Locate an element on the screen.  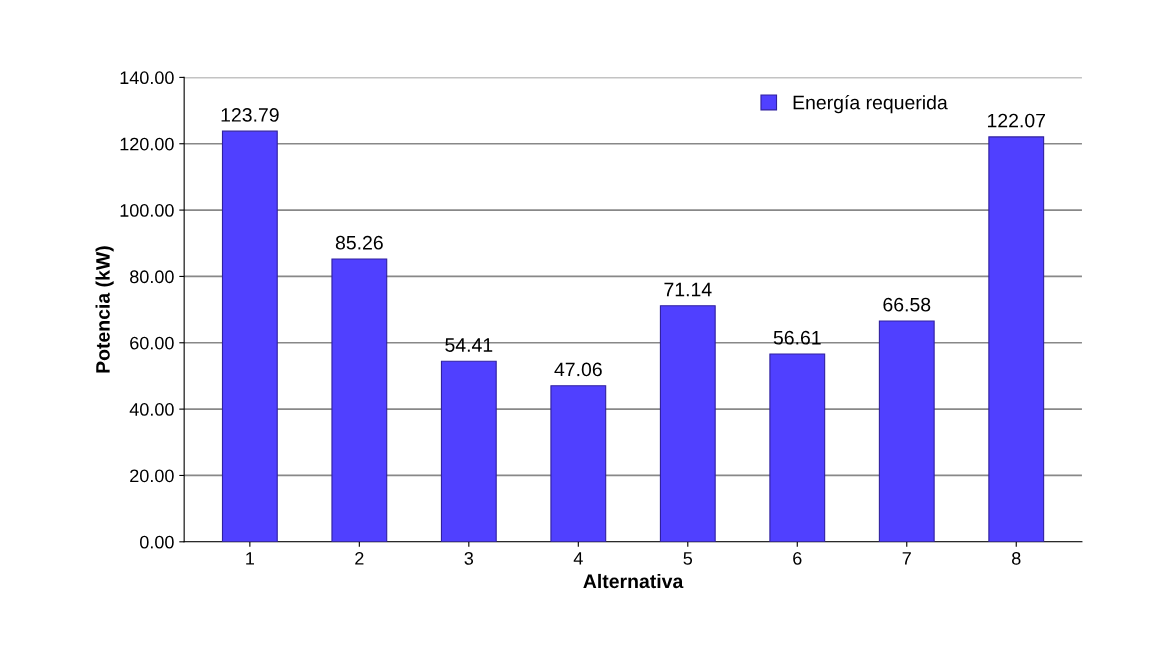
x-tick-label: 3 is located at coordinates (469, 558).